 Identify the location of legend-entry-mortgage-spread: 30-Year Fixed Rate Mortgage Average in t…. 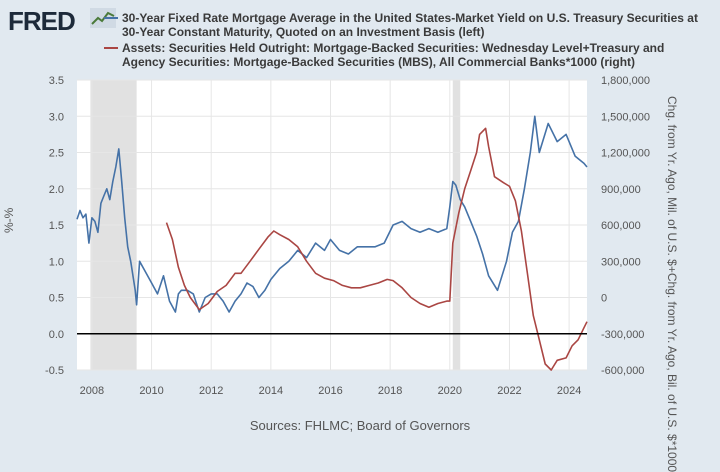
(405, 25).